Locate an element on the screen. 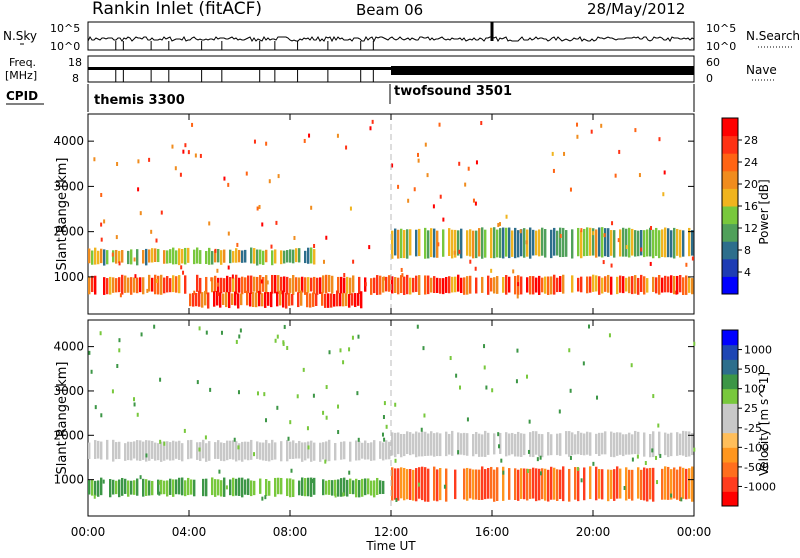  x-axis-label: Time UT is located at coordinates (390, 546).